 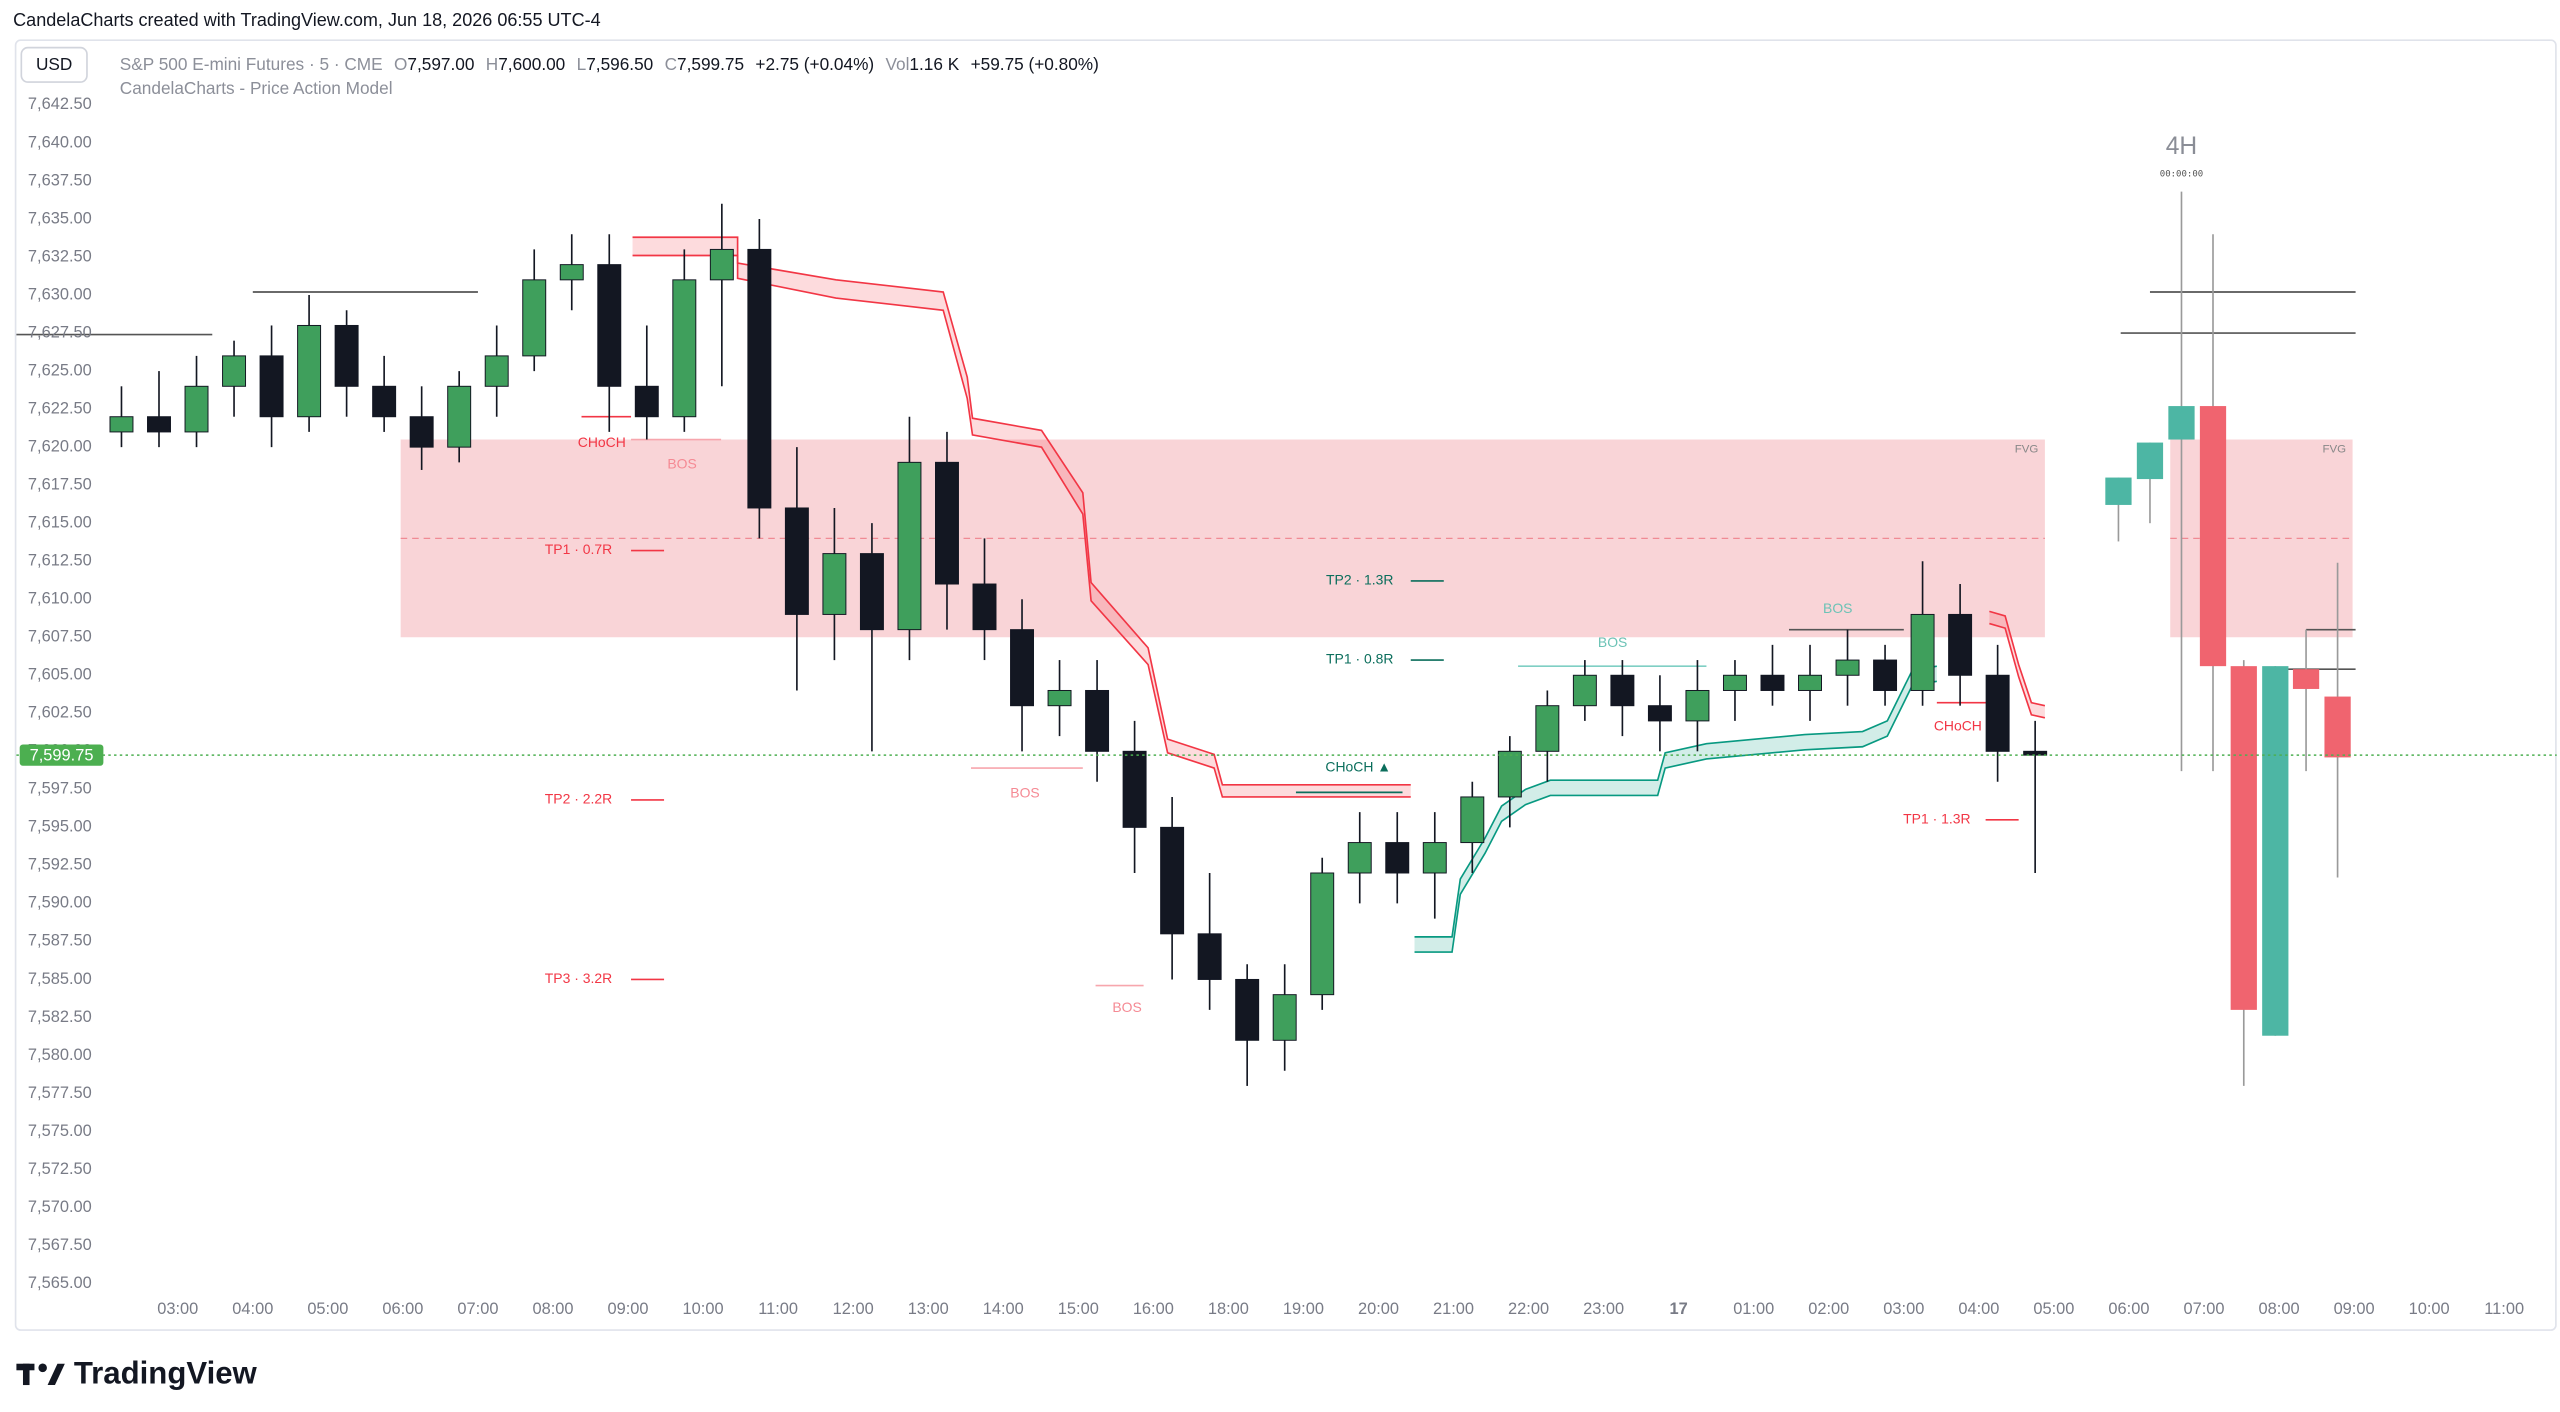 I want to click on y-tick-label: 7,640.00, so click(x=60, y=142).